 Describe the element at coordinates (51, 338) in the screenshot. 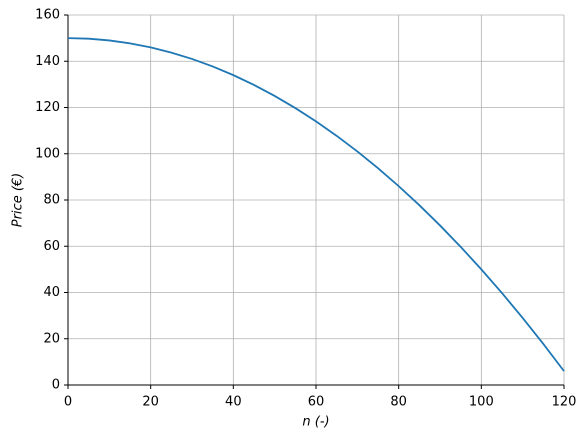

I see `y-tick-label: 20` at that location.